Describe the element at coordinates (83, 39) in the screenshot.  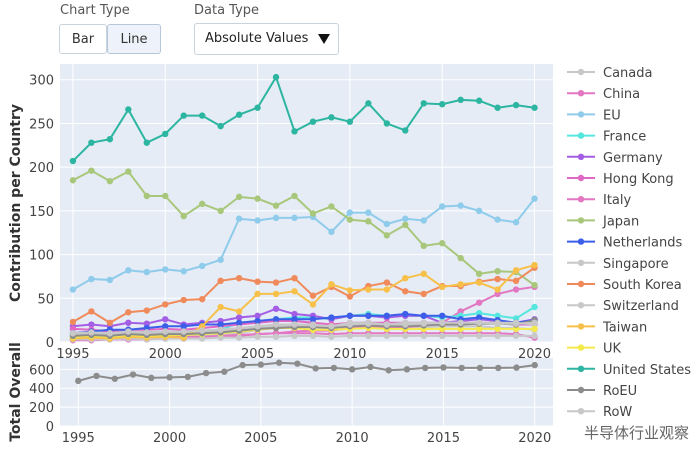
I see `bar-button: Bar` at that location.